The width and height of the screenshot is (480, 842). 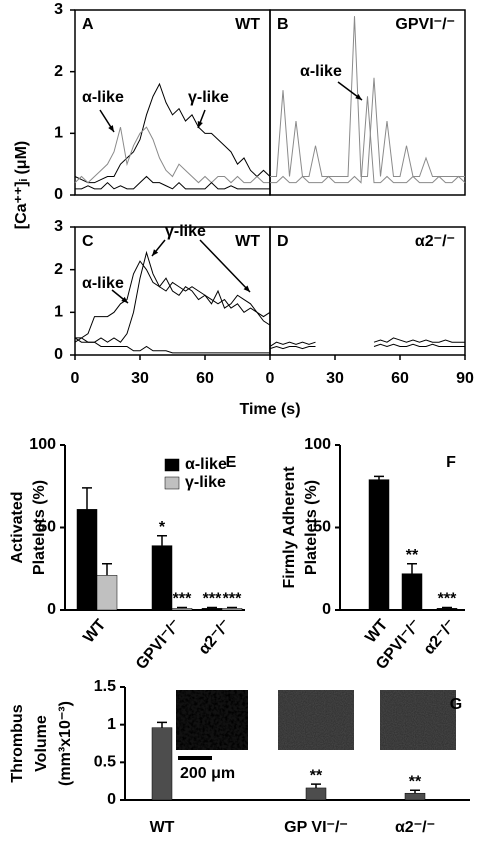 I want to click on y-axis-label: Firmly Adherent, so click(x=289, y=527).